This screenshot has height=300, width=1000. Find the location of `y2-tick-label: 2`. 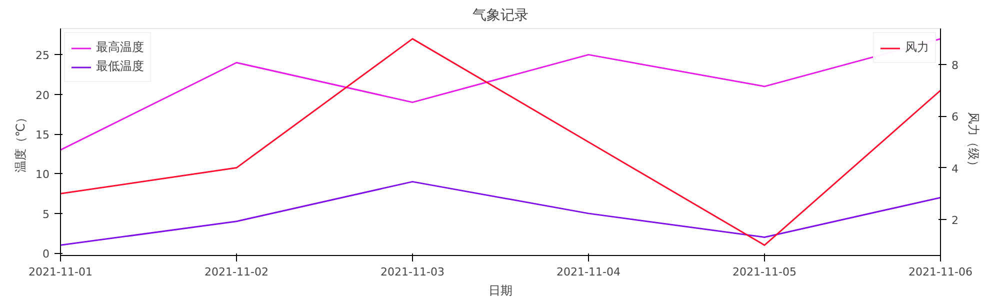

y2-tick-label: 2 is located at coordinates (955, 220).